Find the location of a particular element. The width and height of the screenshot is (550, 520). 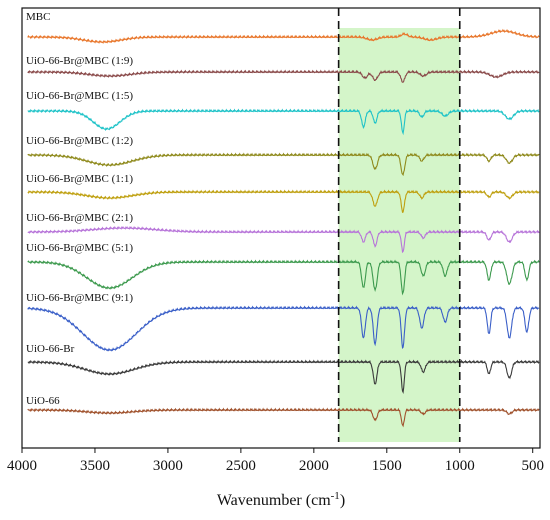

x-tick-label-2: 3000 is located at coordinates (168, 466).